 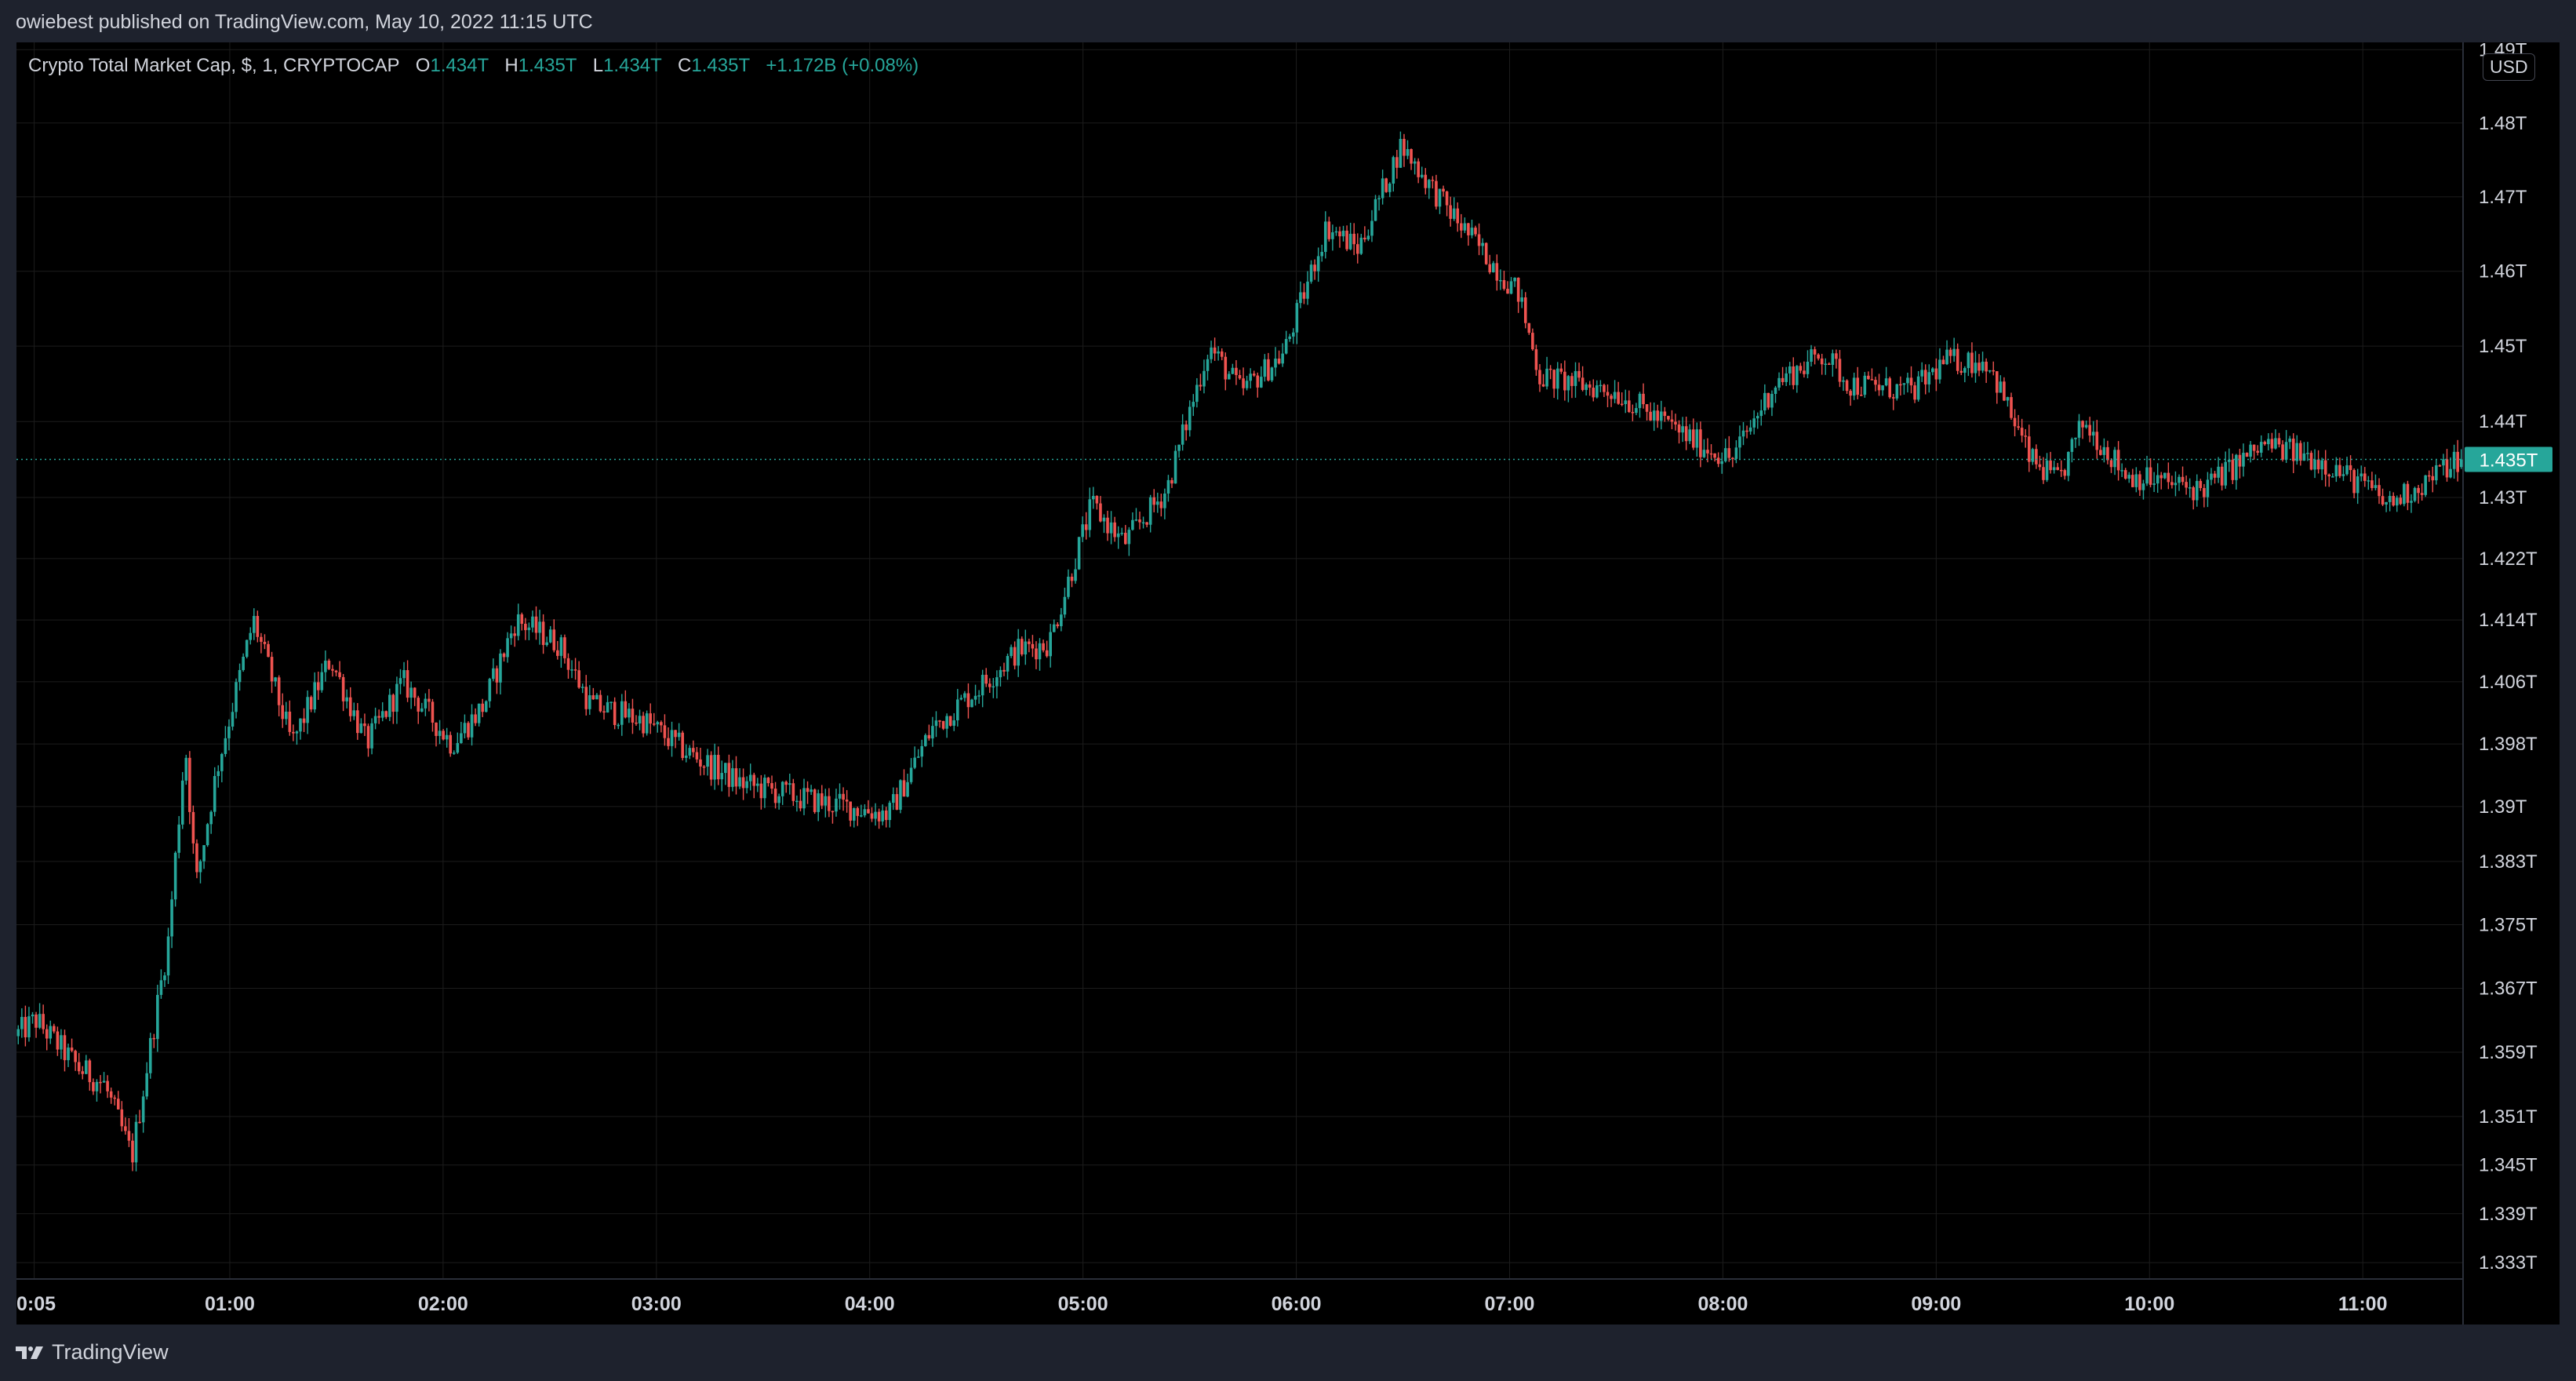 I want to click on legend-high-label: H, so click(x=511, y=66).